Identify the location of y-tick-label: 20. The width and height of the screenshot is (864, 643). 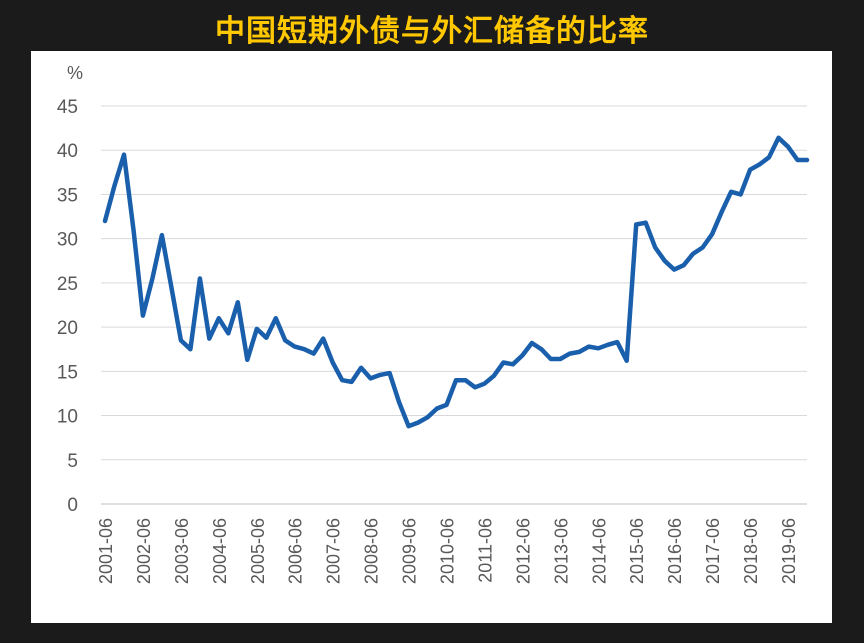
(67, 328).